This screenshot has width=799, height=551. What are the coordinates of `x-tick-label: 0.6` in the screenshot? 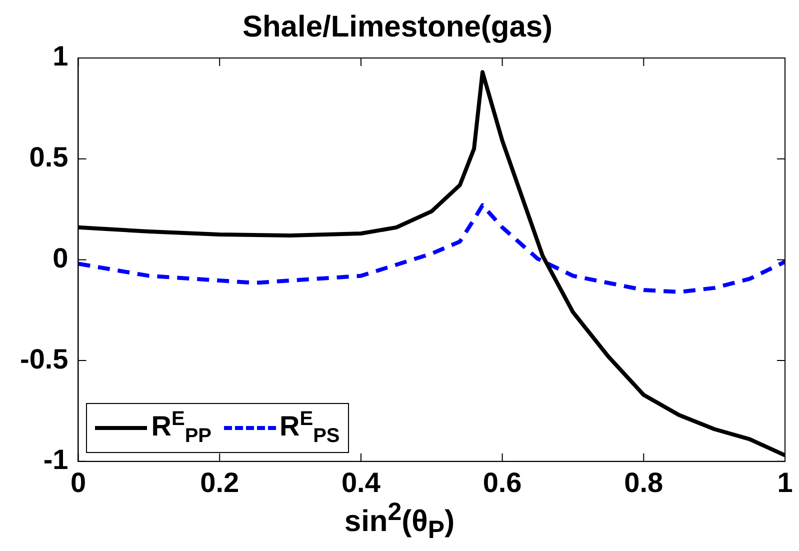 It's located at (502, 482).